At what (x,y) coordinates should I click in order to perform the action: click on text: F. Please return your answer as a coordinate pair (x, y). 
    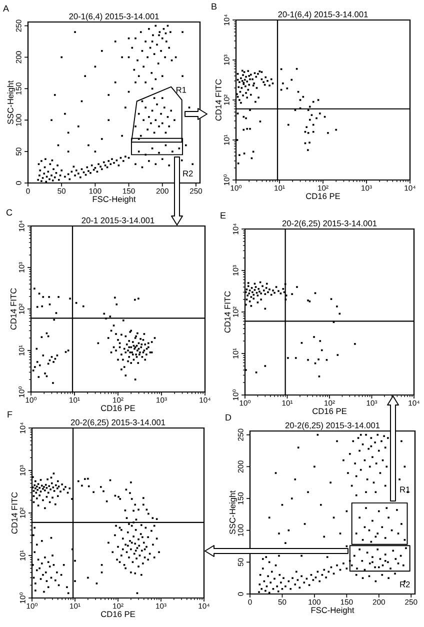
    Looking at the image, I should click on (10, 414).